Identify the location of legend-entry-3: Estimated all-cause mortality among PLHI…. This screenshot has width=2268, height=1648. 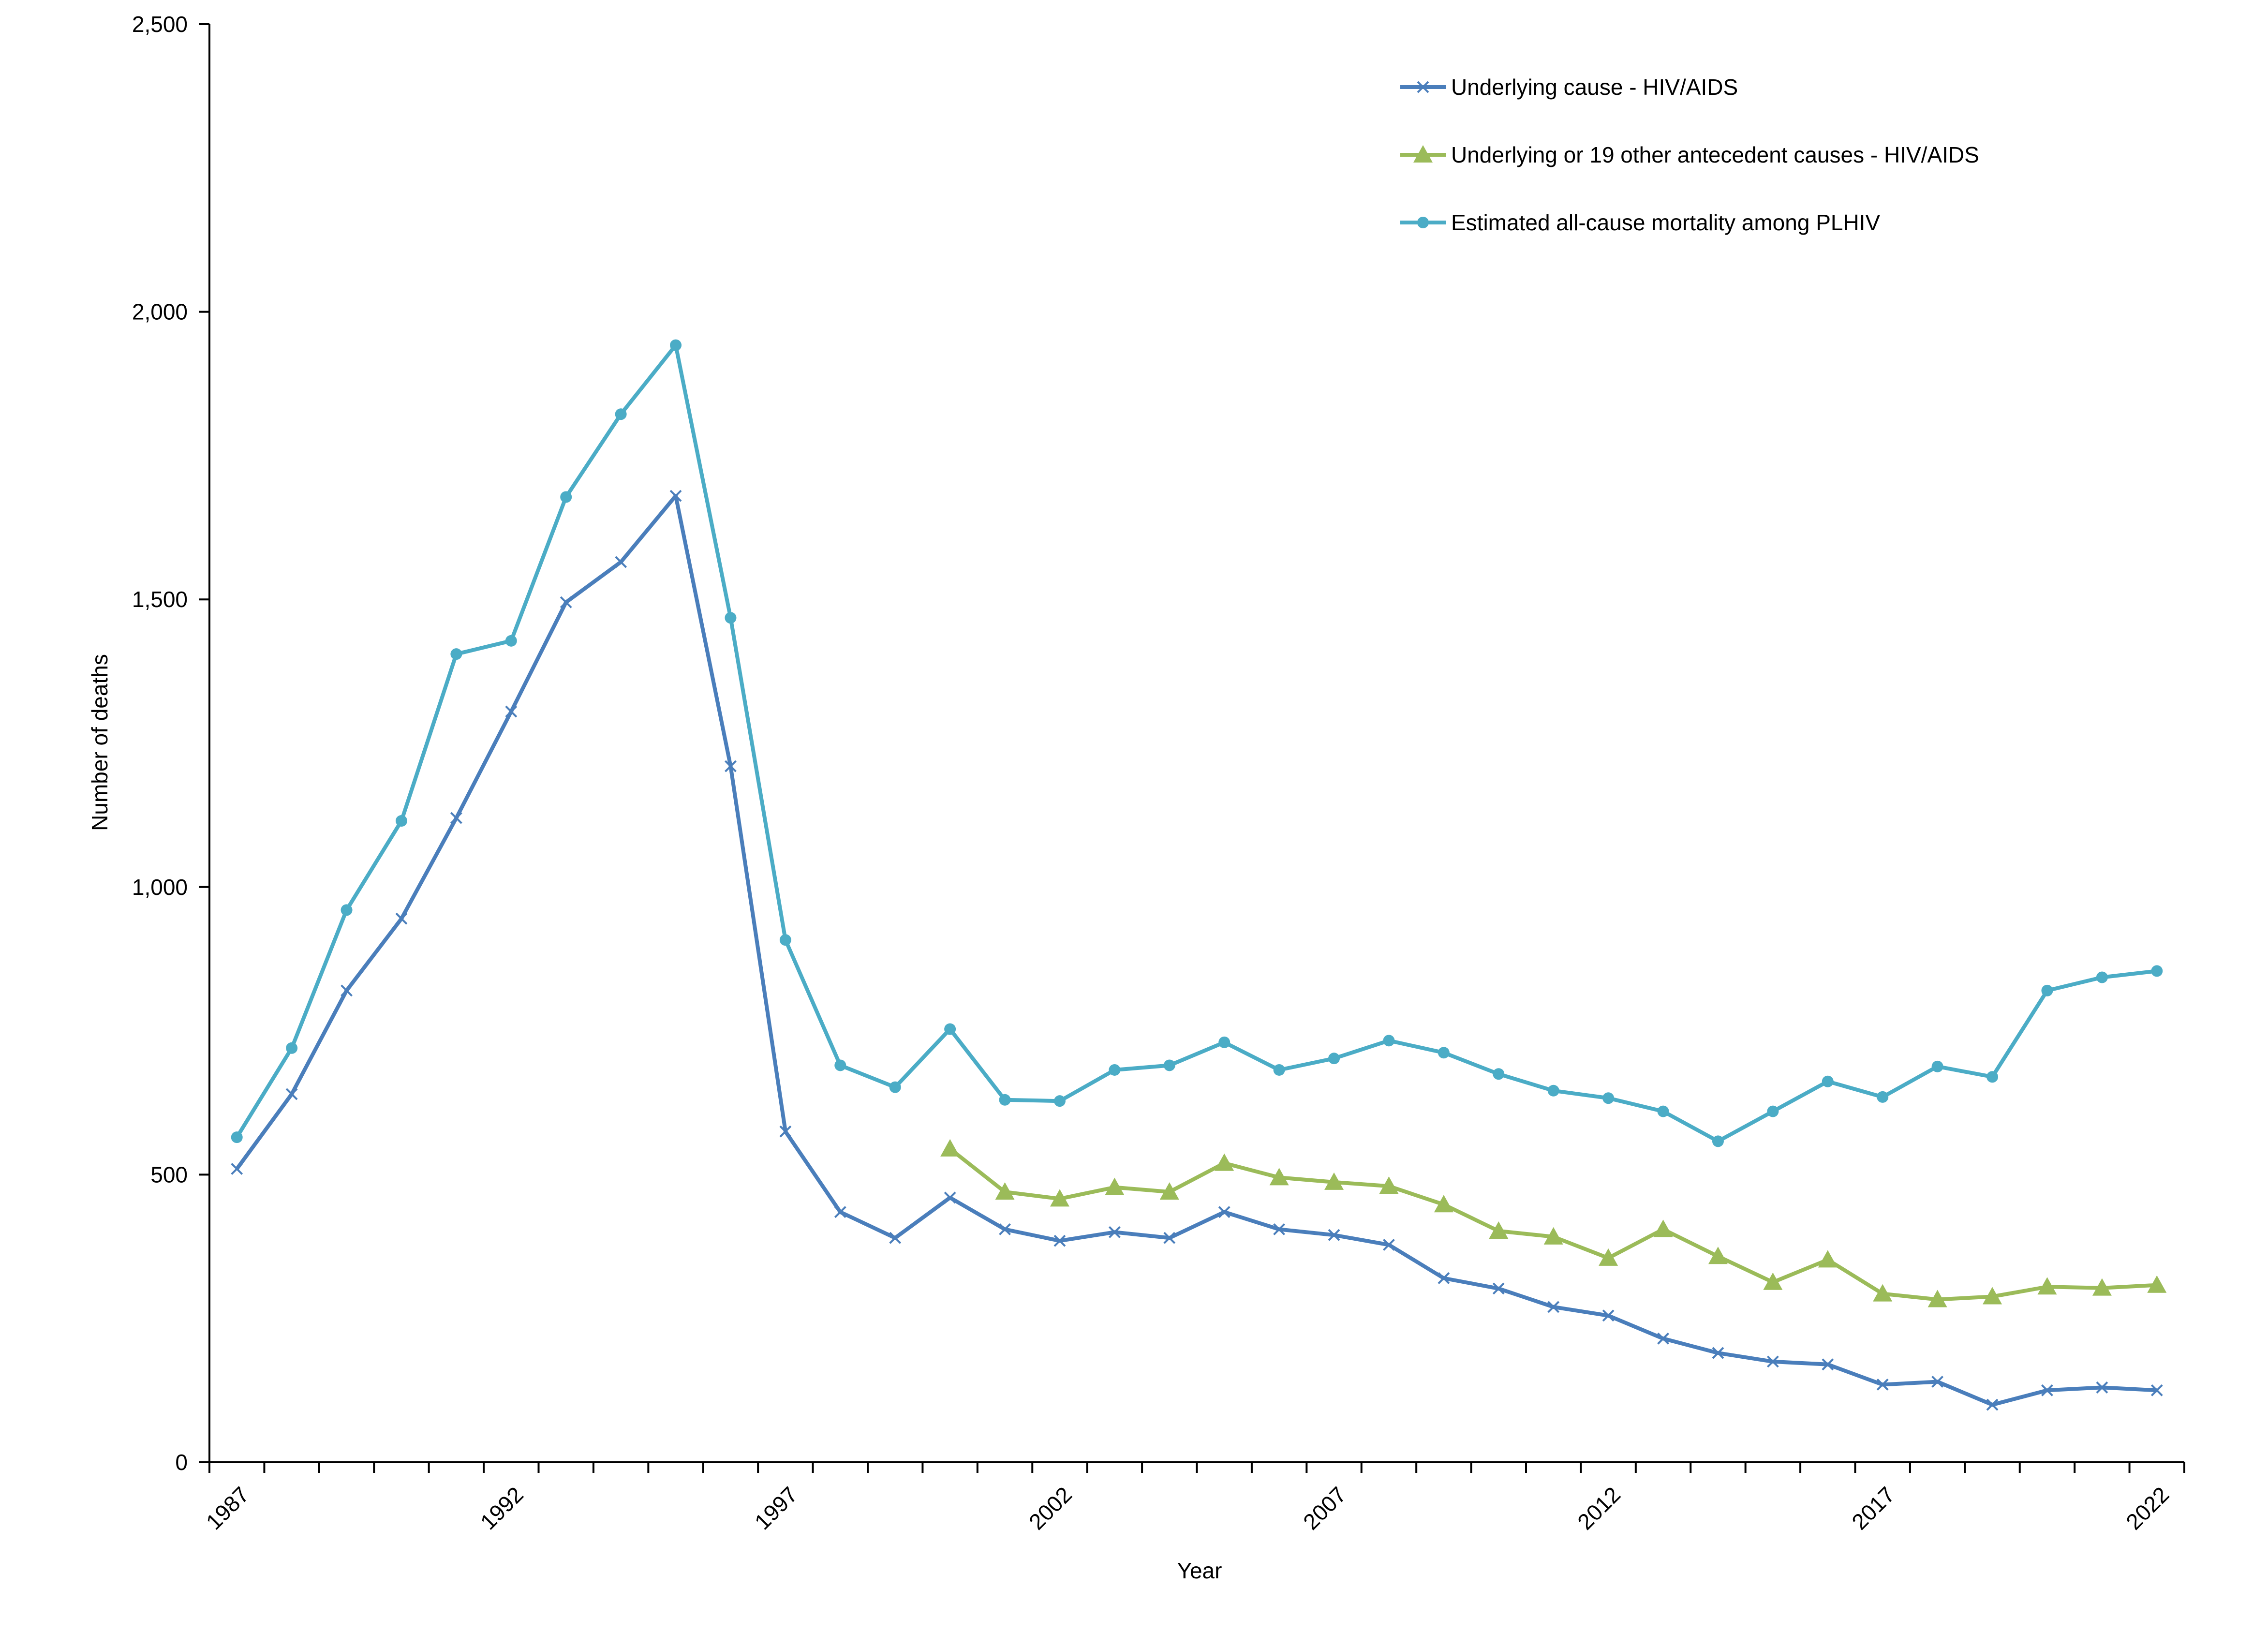
(1640, 223).